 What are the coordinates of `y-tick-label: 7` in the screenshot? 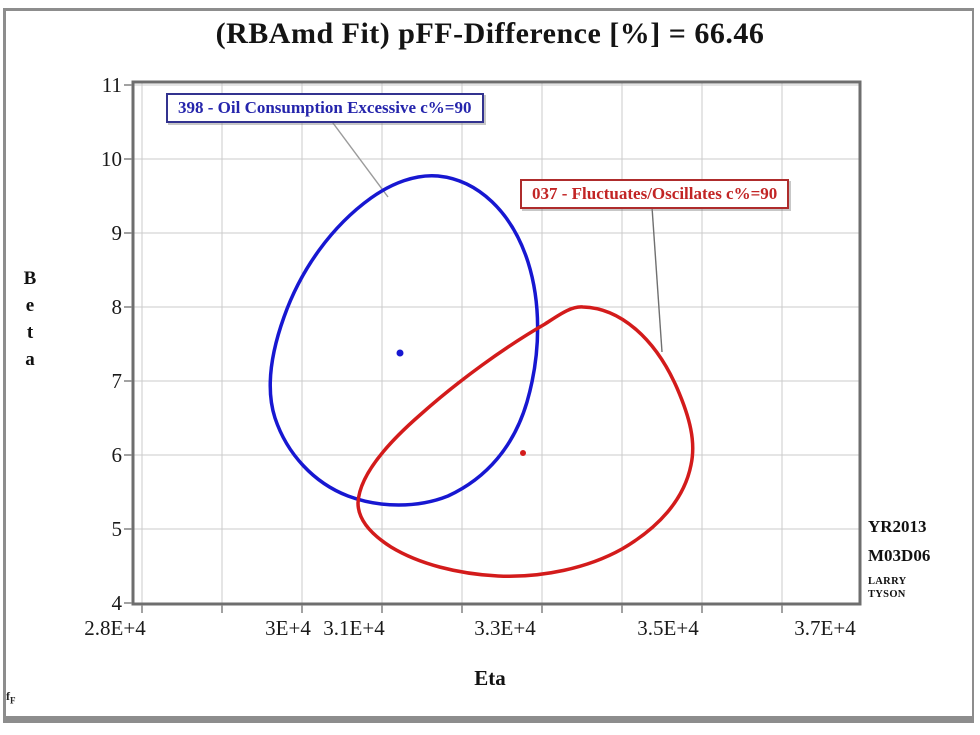 It's located at (117, 381).